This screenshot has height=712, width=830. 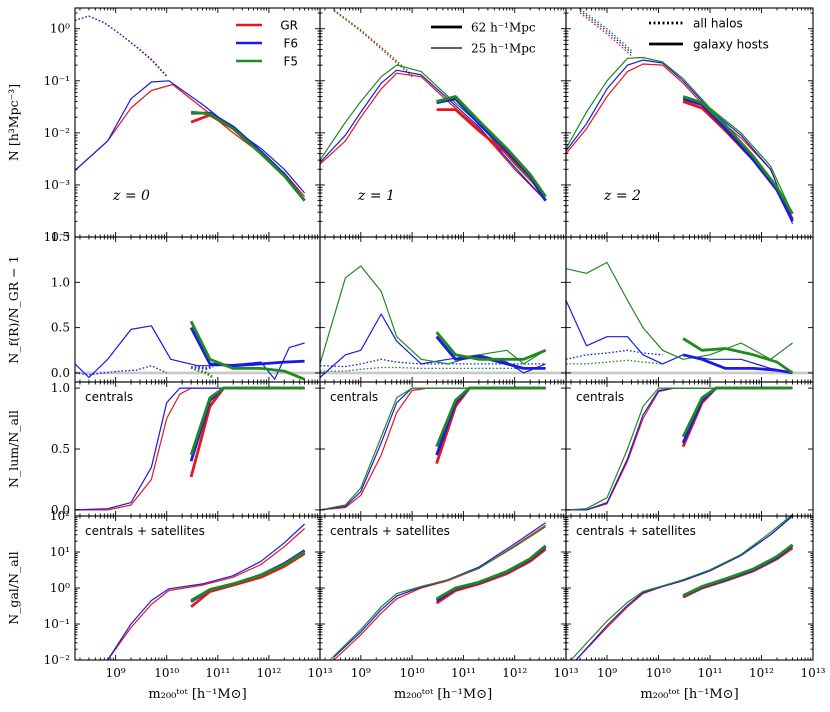 What do you see at coordinates (57, 185) in the screenshot?
I see `y-tick-label: 10⁻³` at bounding box center [57, 185].